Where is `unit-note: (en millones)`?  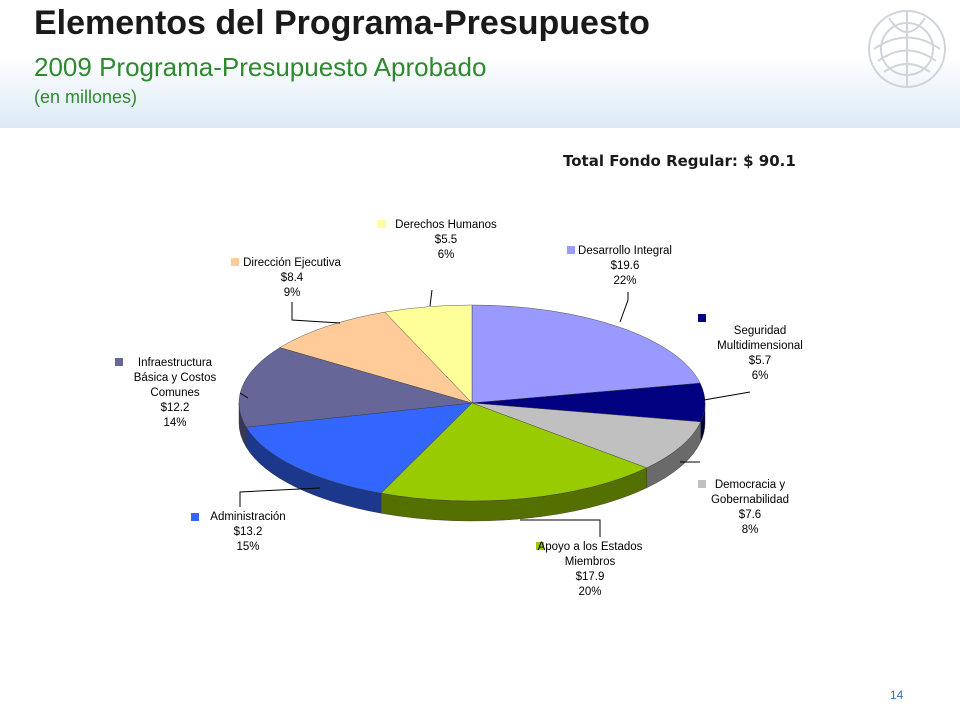 unit-note: (en millones) is located at coordinates (86, 97).